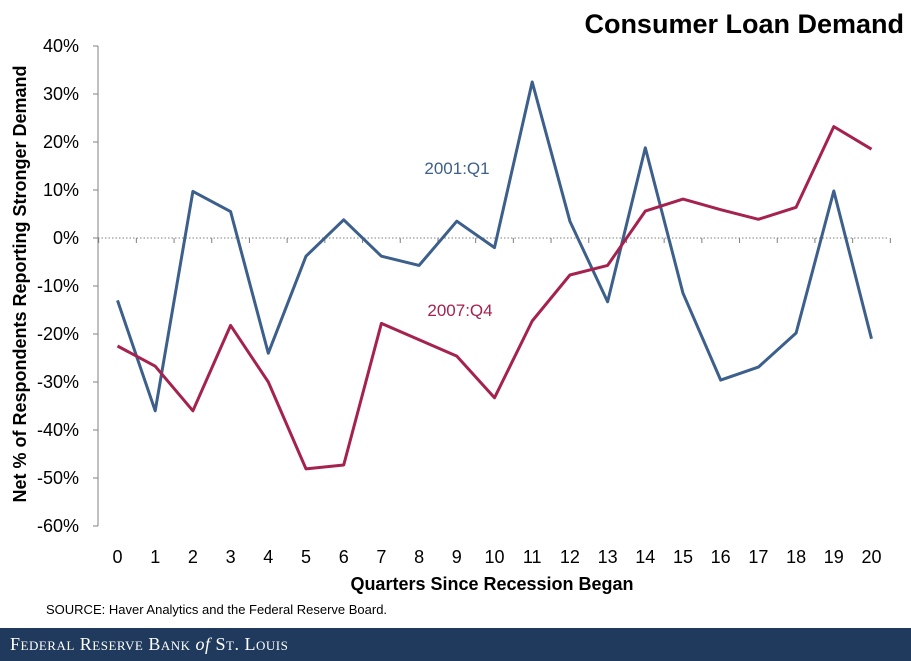  I want to click on x-tick-label: 17, so click(758, 557).